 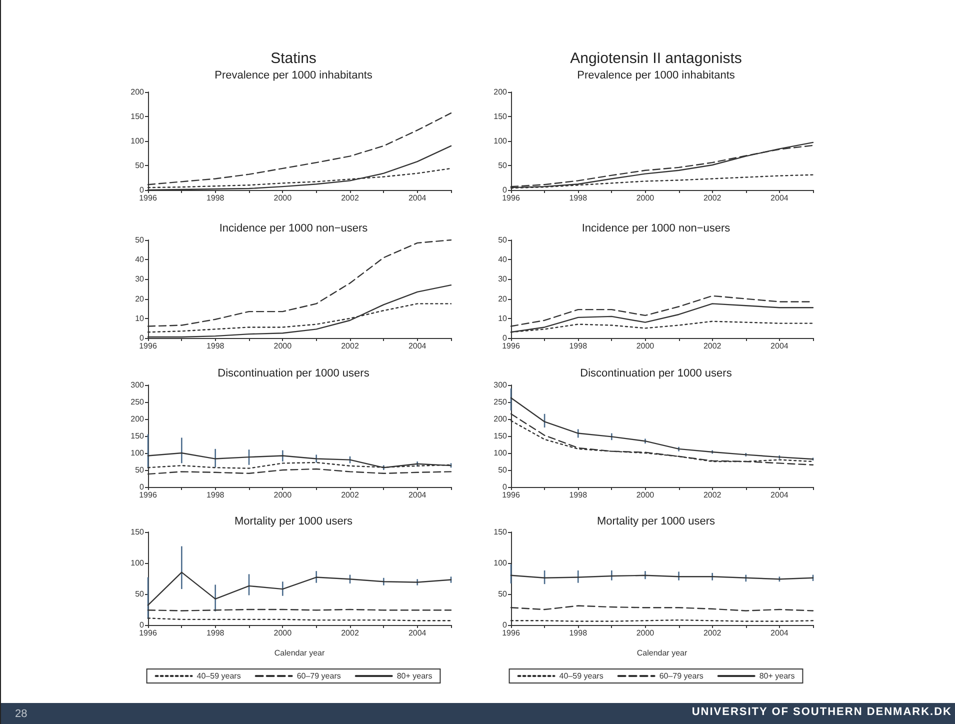 What do you see at coordinates (656, 58) in the screenshot?
I see `chart-title: Angiotensin II antagonists` at bounding box center [656, 58].